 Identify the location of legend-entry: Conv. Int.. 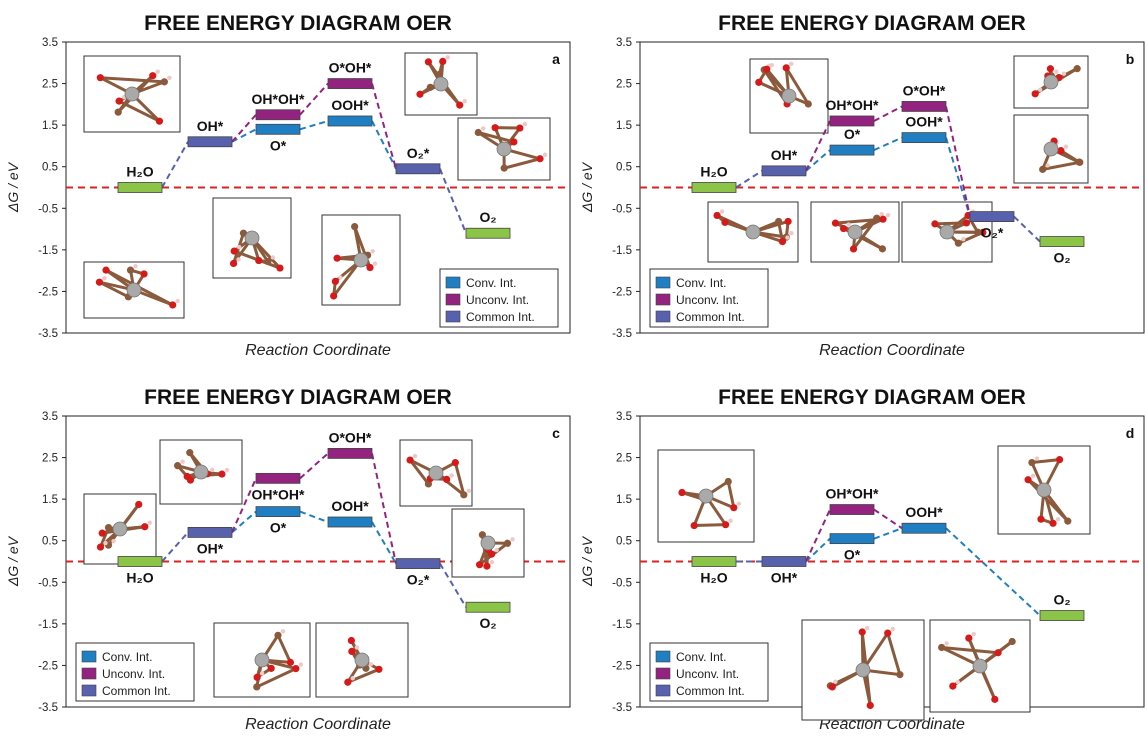
(127, 657).